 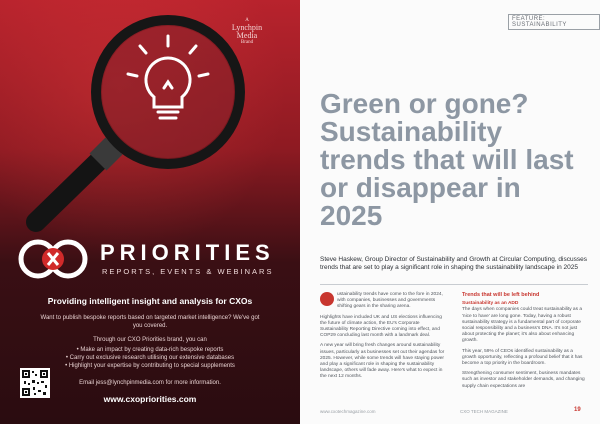 I want to click on priorities-wordmark: PRIORITIES, so click(x=187, y=252).